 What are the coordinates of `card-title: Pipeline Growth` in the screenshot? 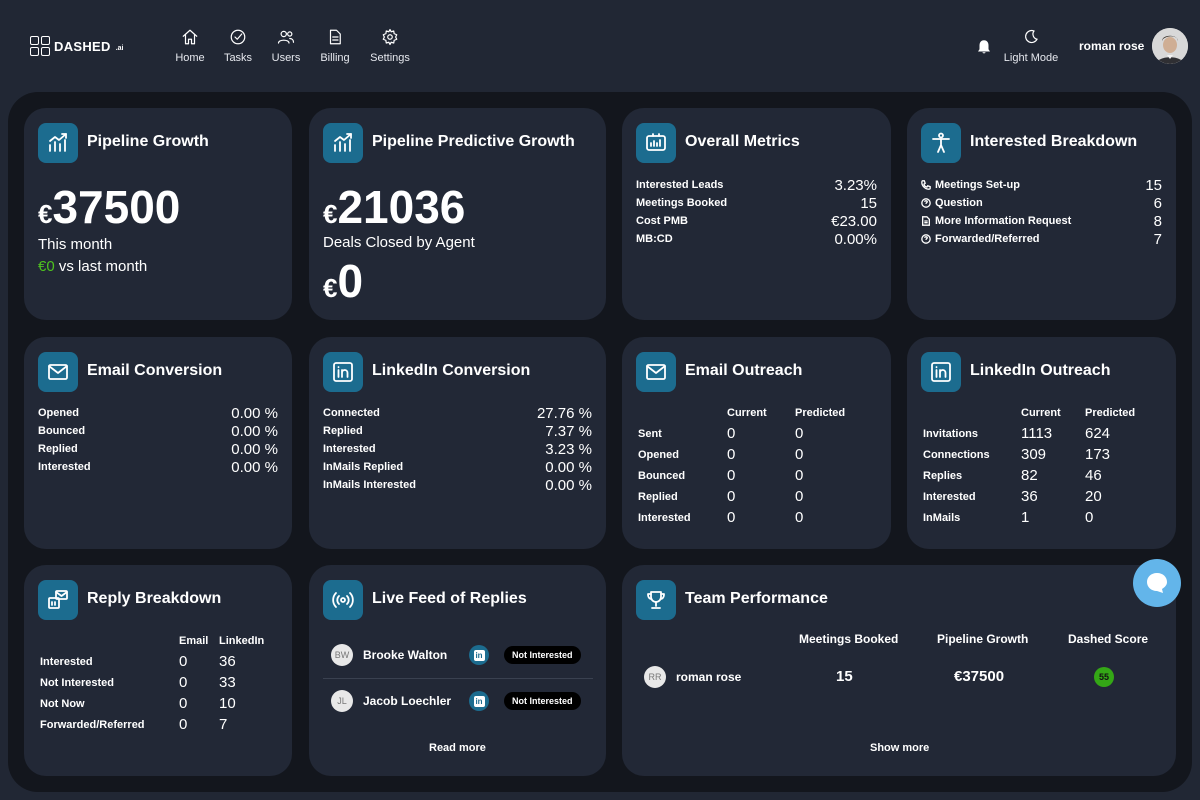 It's located at (148, 141).